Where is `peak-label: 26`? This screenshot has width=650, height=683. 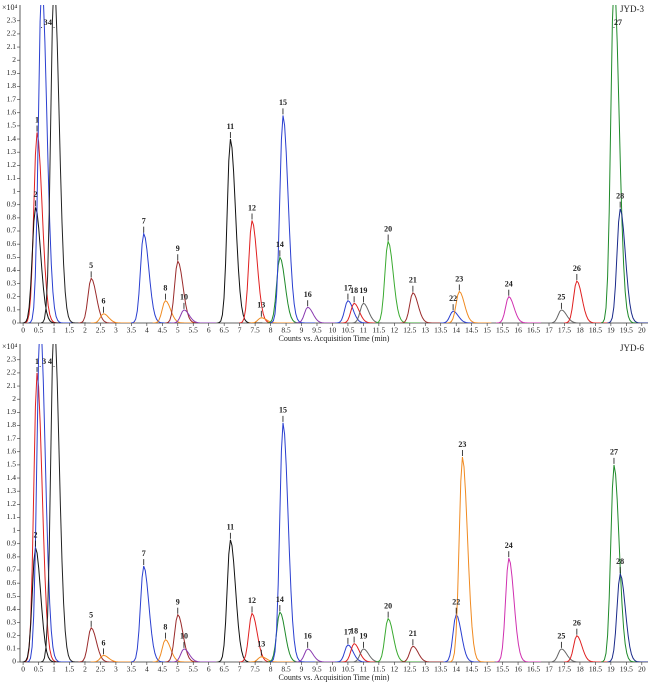 peak-label: 26 is located at coordinates (577, 268).